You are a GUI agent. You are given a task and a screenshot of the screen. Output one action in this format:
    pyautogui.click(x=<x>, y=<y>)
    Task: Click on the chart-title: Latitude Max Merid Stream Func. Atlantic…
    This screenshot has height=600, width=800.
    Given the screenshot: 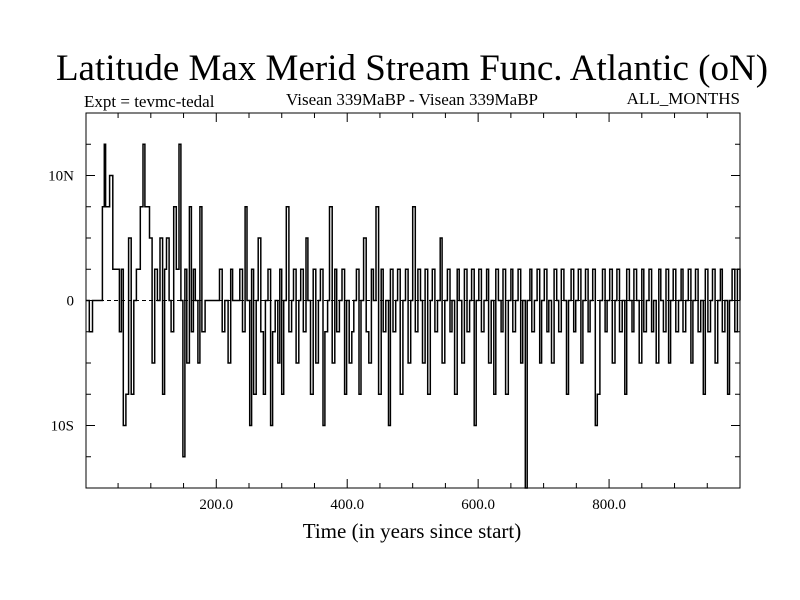 What is the action you would take?
    pyautogui.click(x=412, y=68)
    